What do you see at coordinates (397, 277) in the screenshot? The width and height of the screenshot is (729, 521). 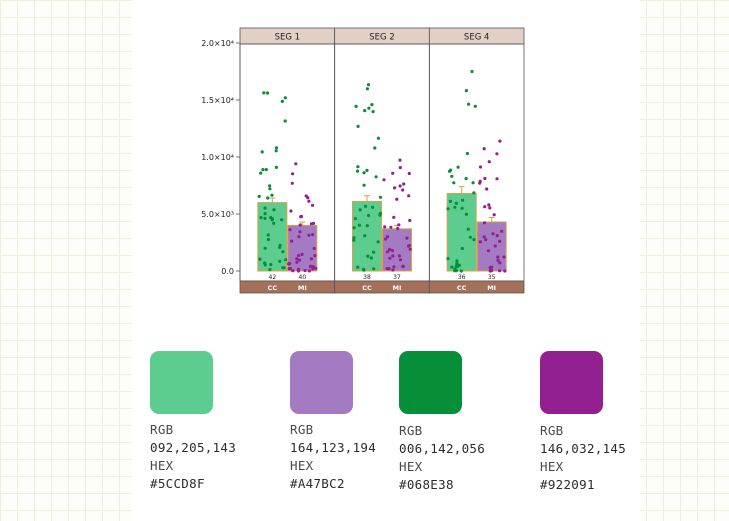 I see `n-label: 37` at bounding box center [397, 277].